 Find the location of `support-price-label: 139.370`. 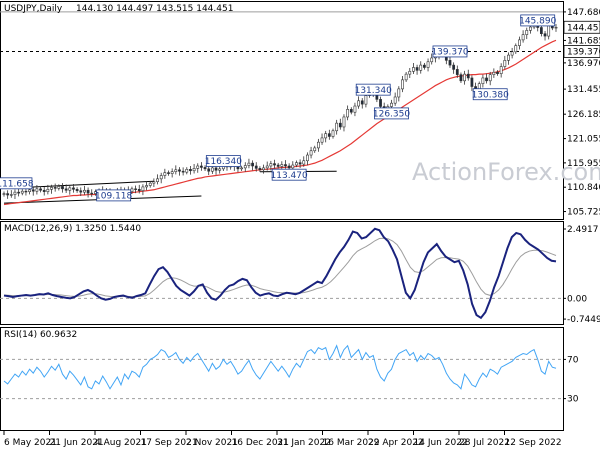

support-price-label: 139.370 is located at coordinates (583, 52).